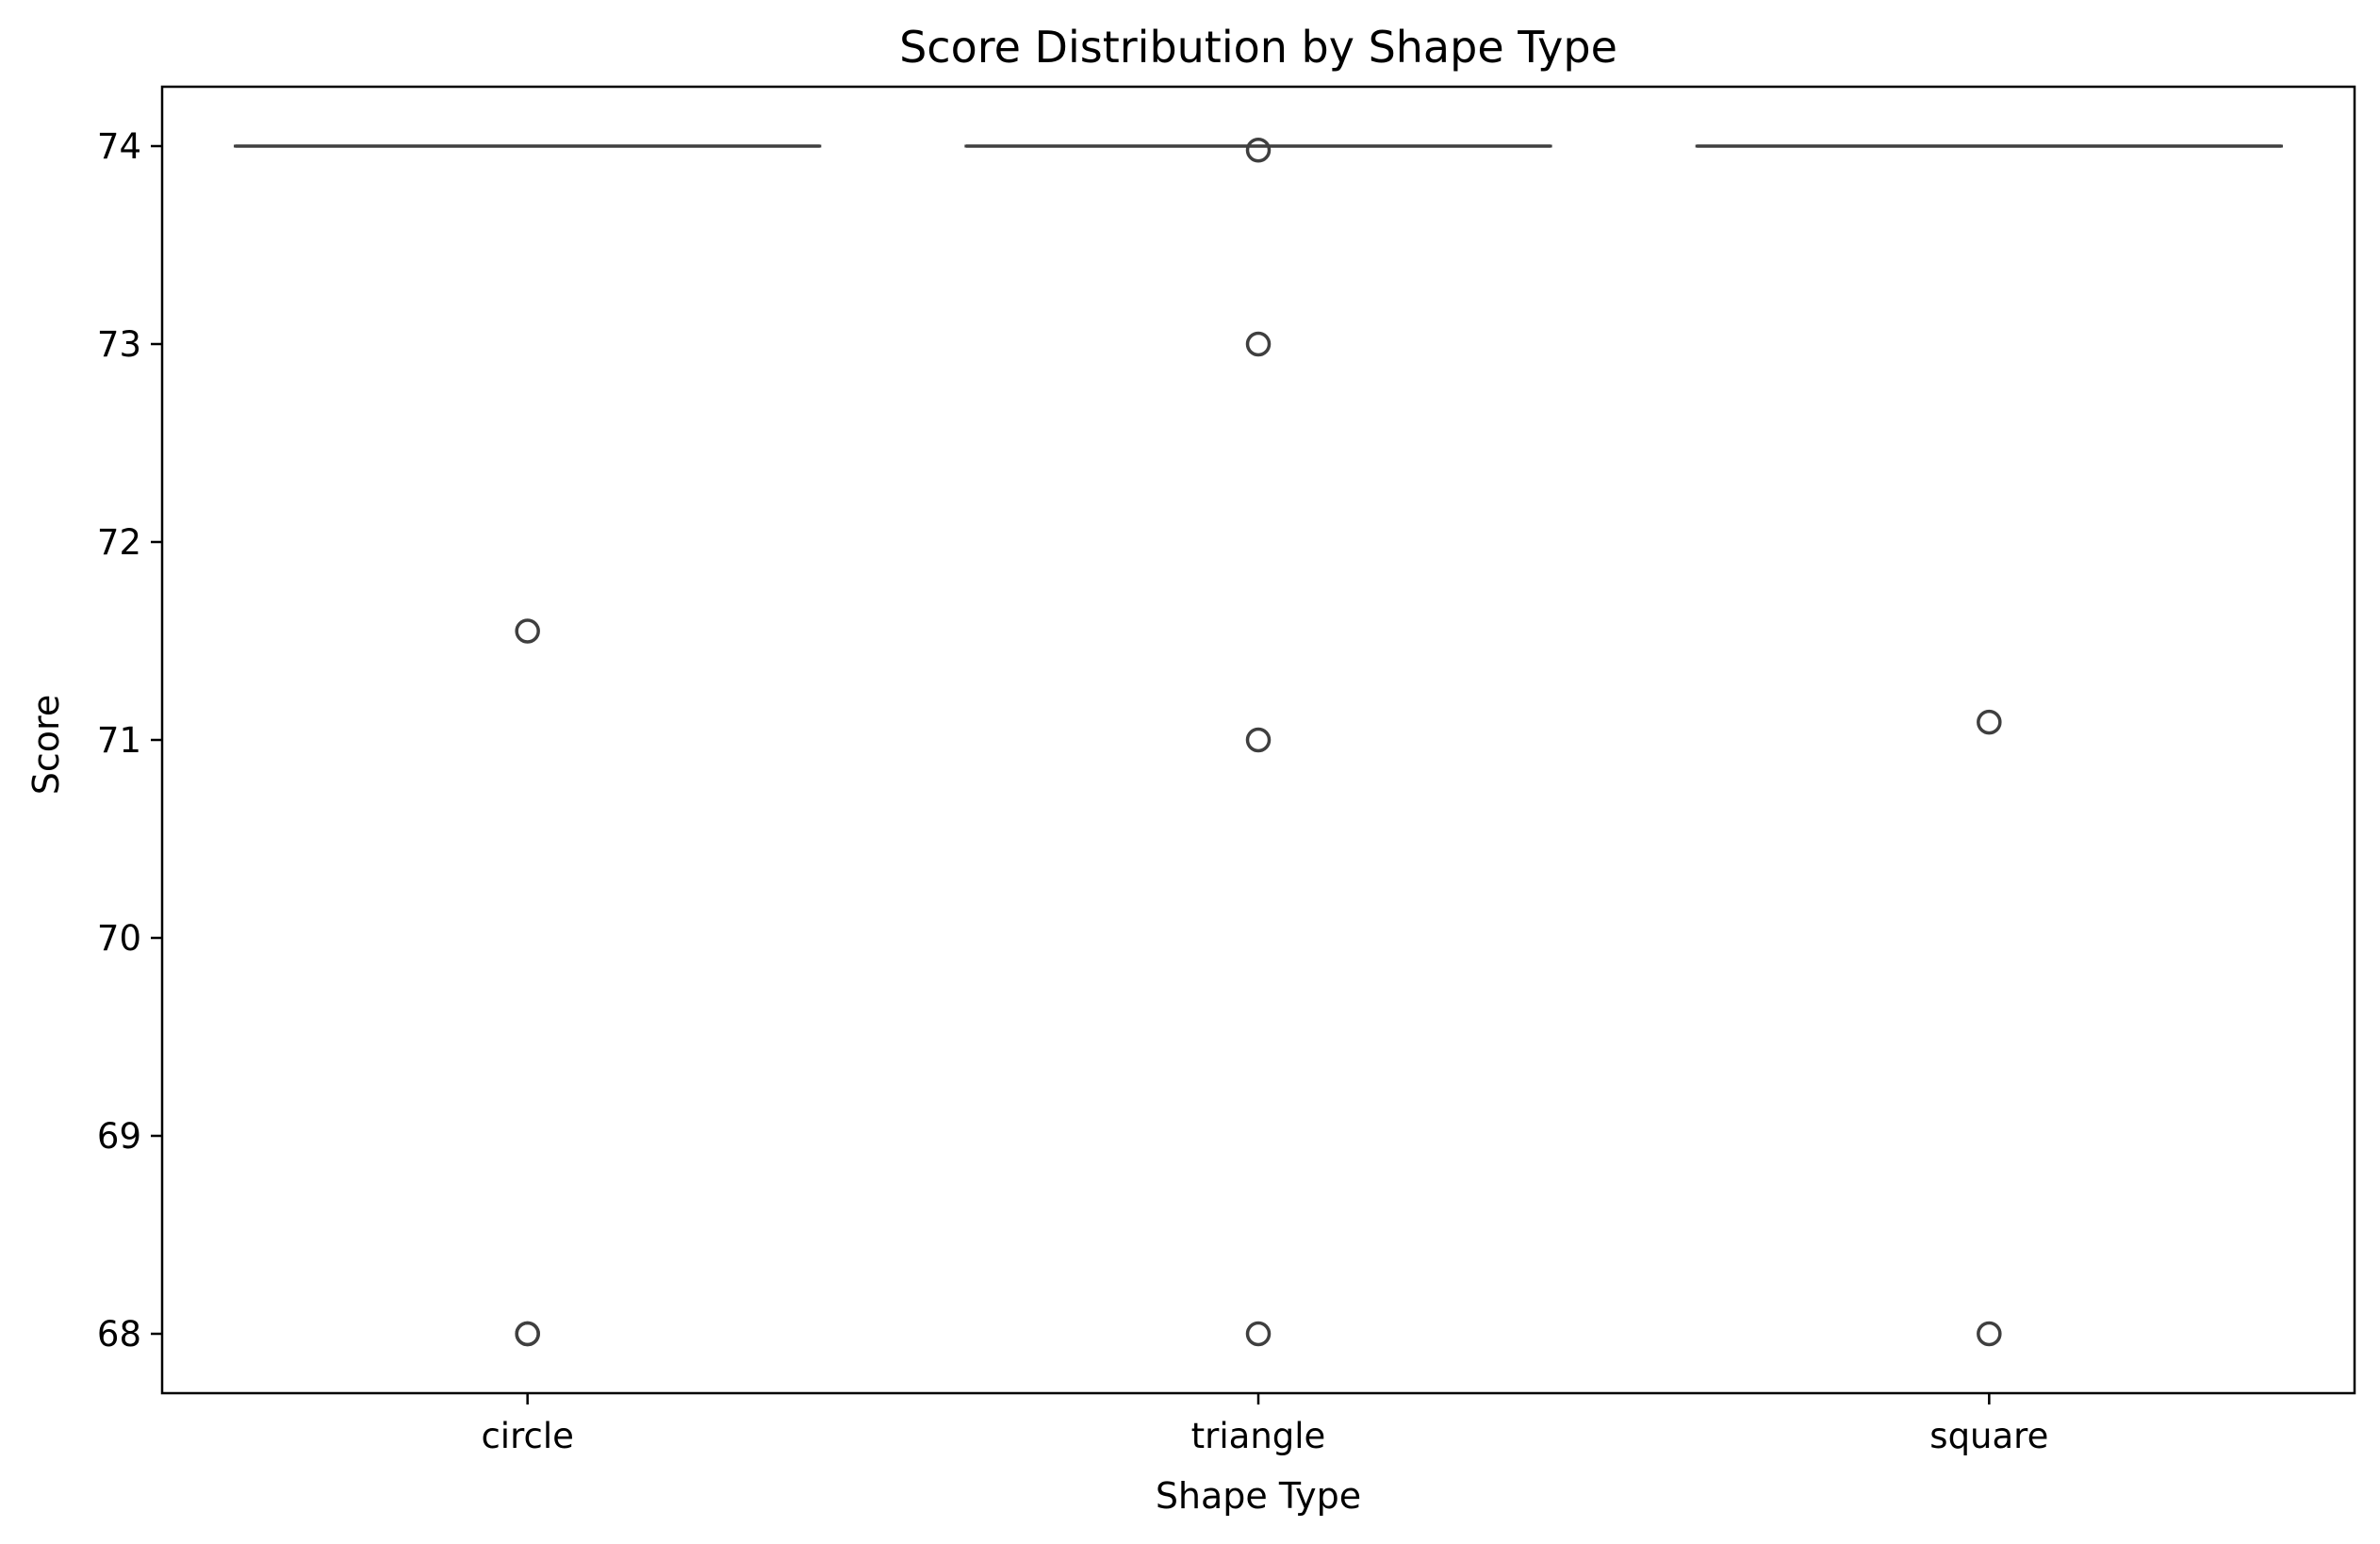 This screenshot has height=1544, width=2380. I want to click on y-tick-label: 71, so click(119, 740).